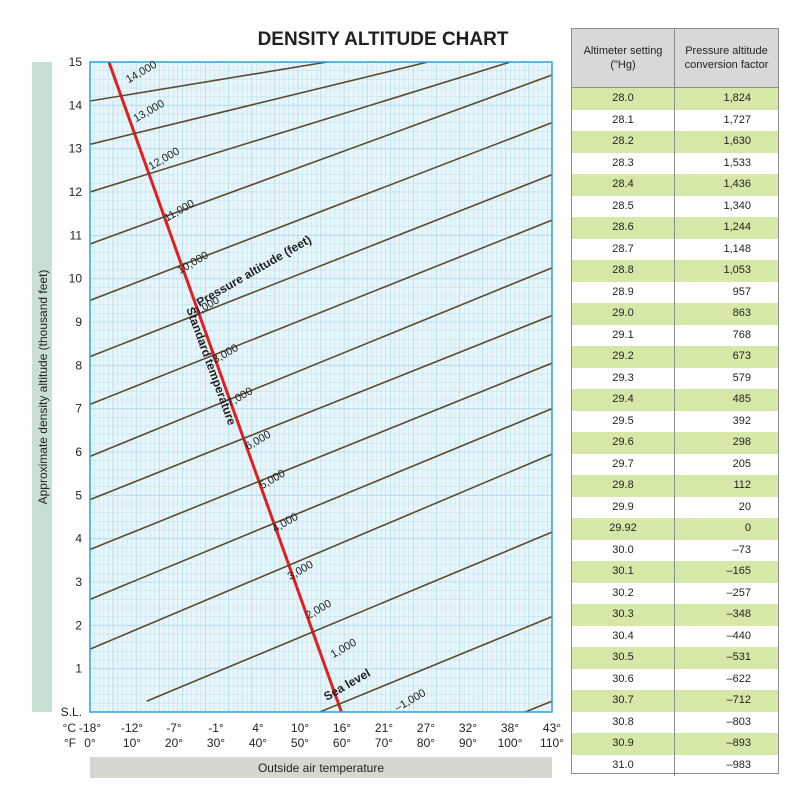  What do you see at coordinates (675, 550) in the screenshot?
I see `table-row: 30.0 –73` at bounding box center [675, 550].